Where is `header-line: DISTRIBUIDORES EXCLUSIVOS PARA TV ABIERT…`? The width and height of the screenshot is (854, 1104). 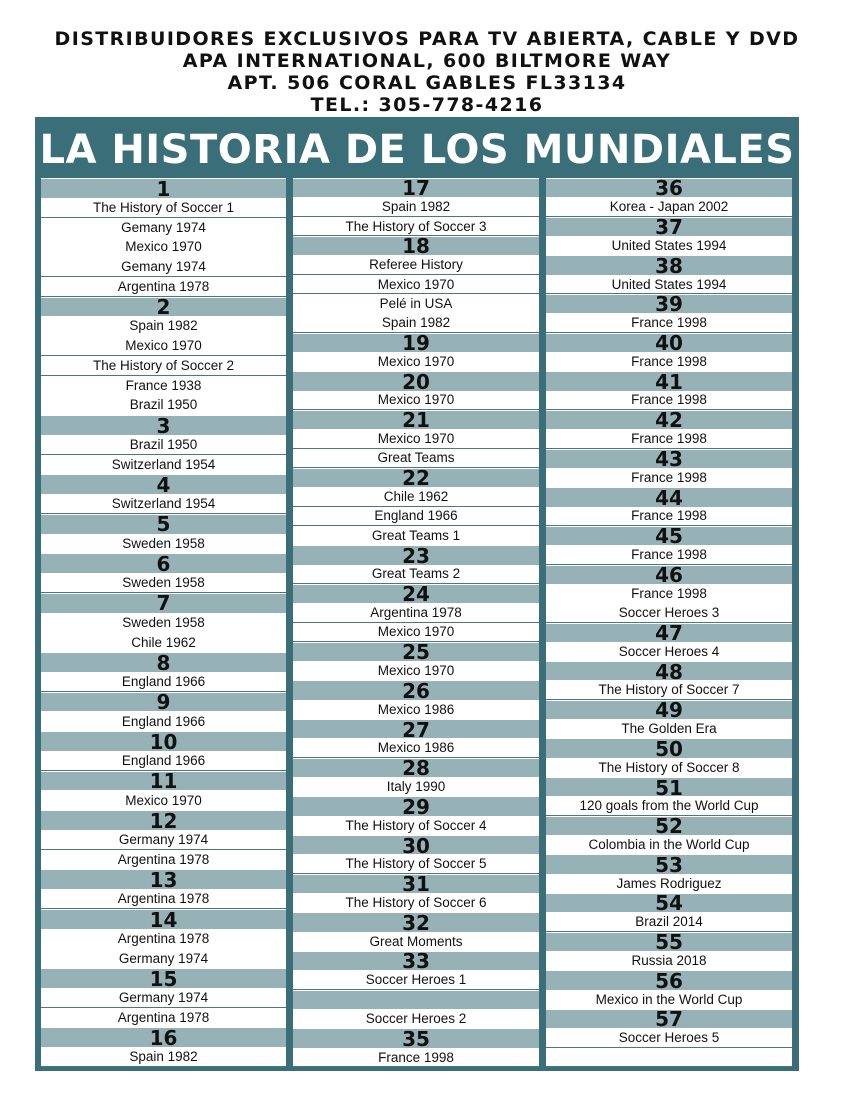
header-line: DISTRIBUIDORES EXCLUSIVOS PARA TV ABIERT… is located at coordinates (427, 39).